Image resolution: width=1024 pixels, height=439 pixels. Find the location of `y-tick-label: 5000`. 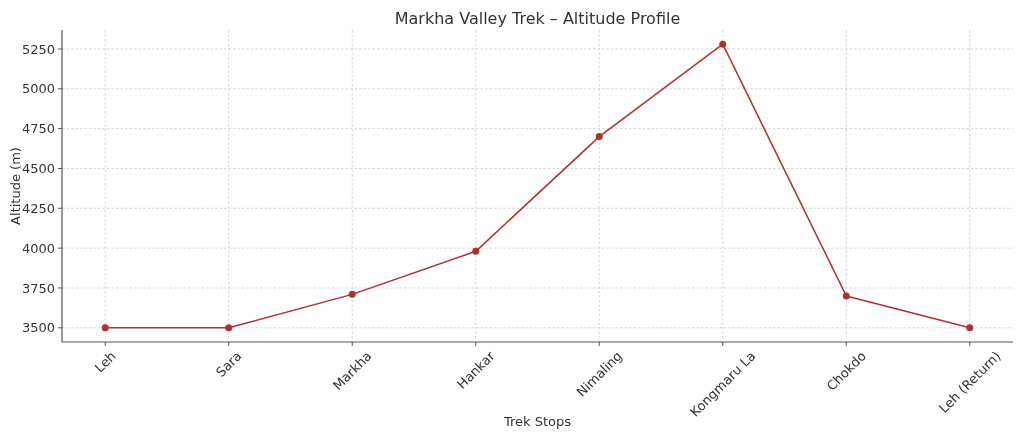

y-tick-label: 5000 is located at coordinates (38, 89).